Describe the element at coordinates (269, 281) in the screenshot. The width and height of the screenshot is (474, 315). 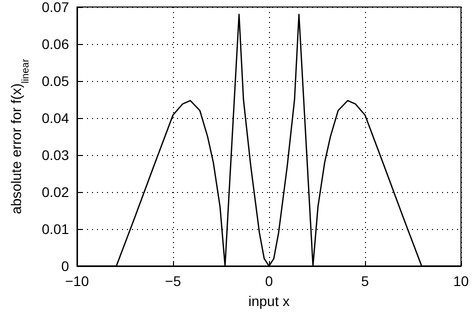
I see `x-tick-label: 0` at that location.